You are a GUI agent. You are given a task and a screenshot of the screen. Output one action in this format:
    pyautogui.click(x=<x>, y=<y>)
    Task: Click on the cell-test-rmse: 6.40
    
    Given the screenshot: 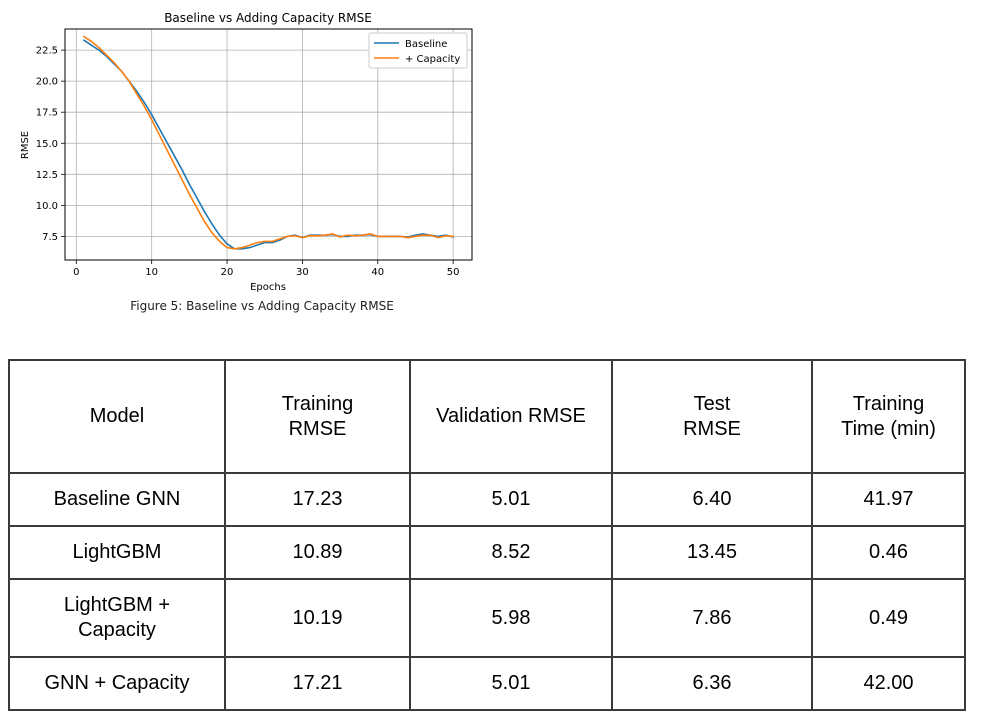 What is the action you would take?
    pyautogui.click(x=712, y=499)
    